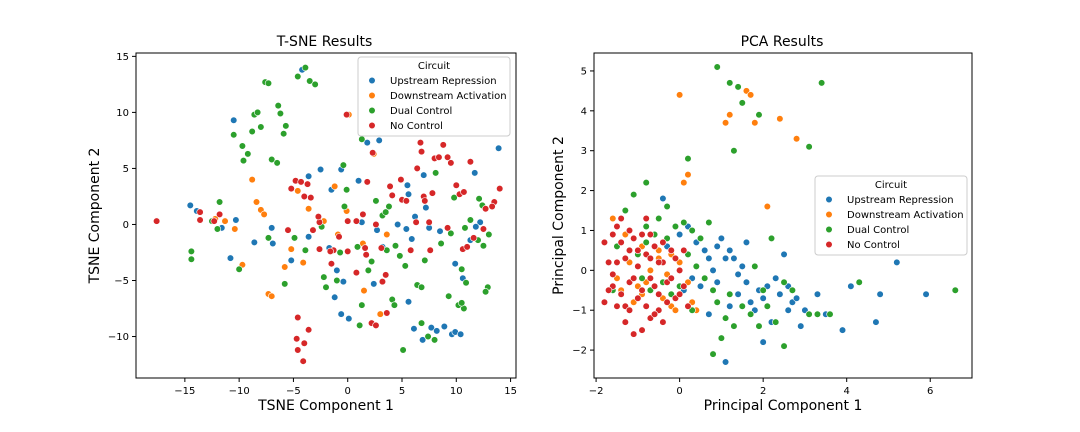 This screenshot has height=432, width=1080. What do you see at coordinates (579, 351) in the screenshot?
I see `pca-y-tick-label: −2` at bounding box center [579, 351].